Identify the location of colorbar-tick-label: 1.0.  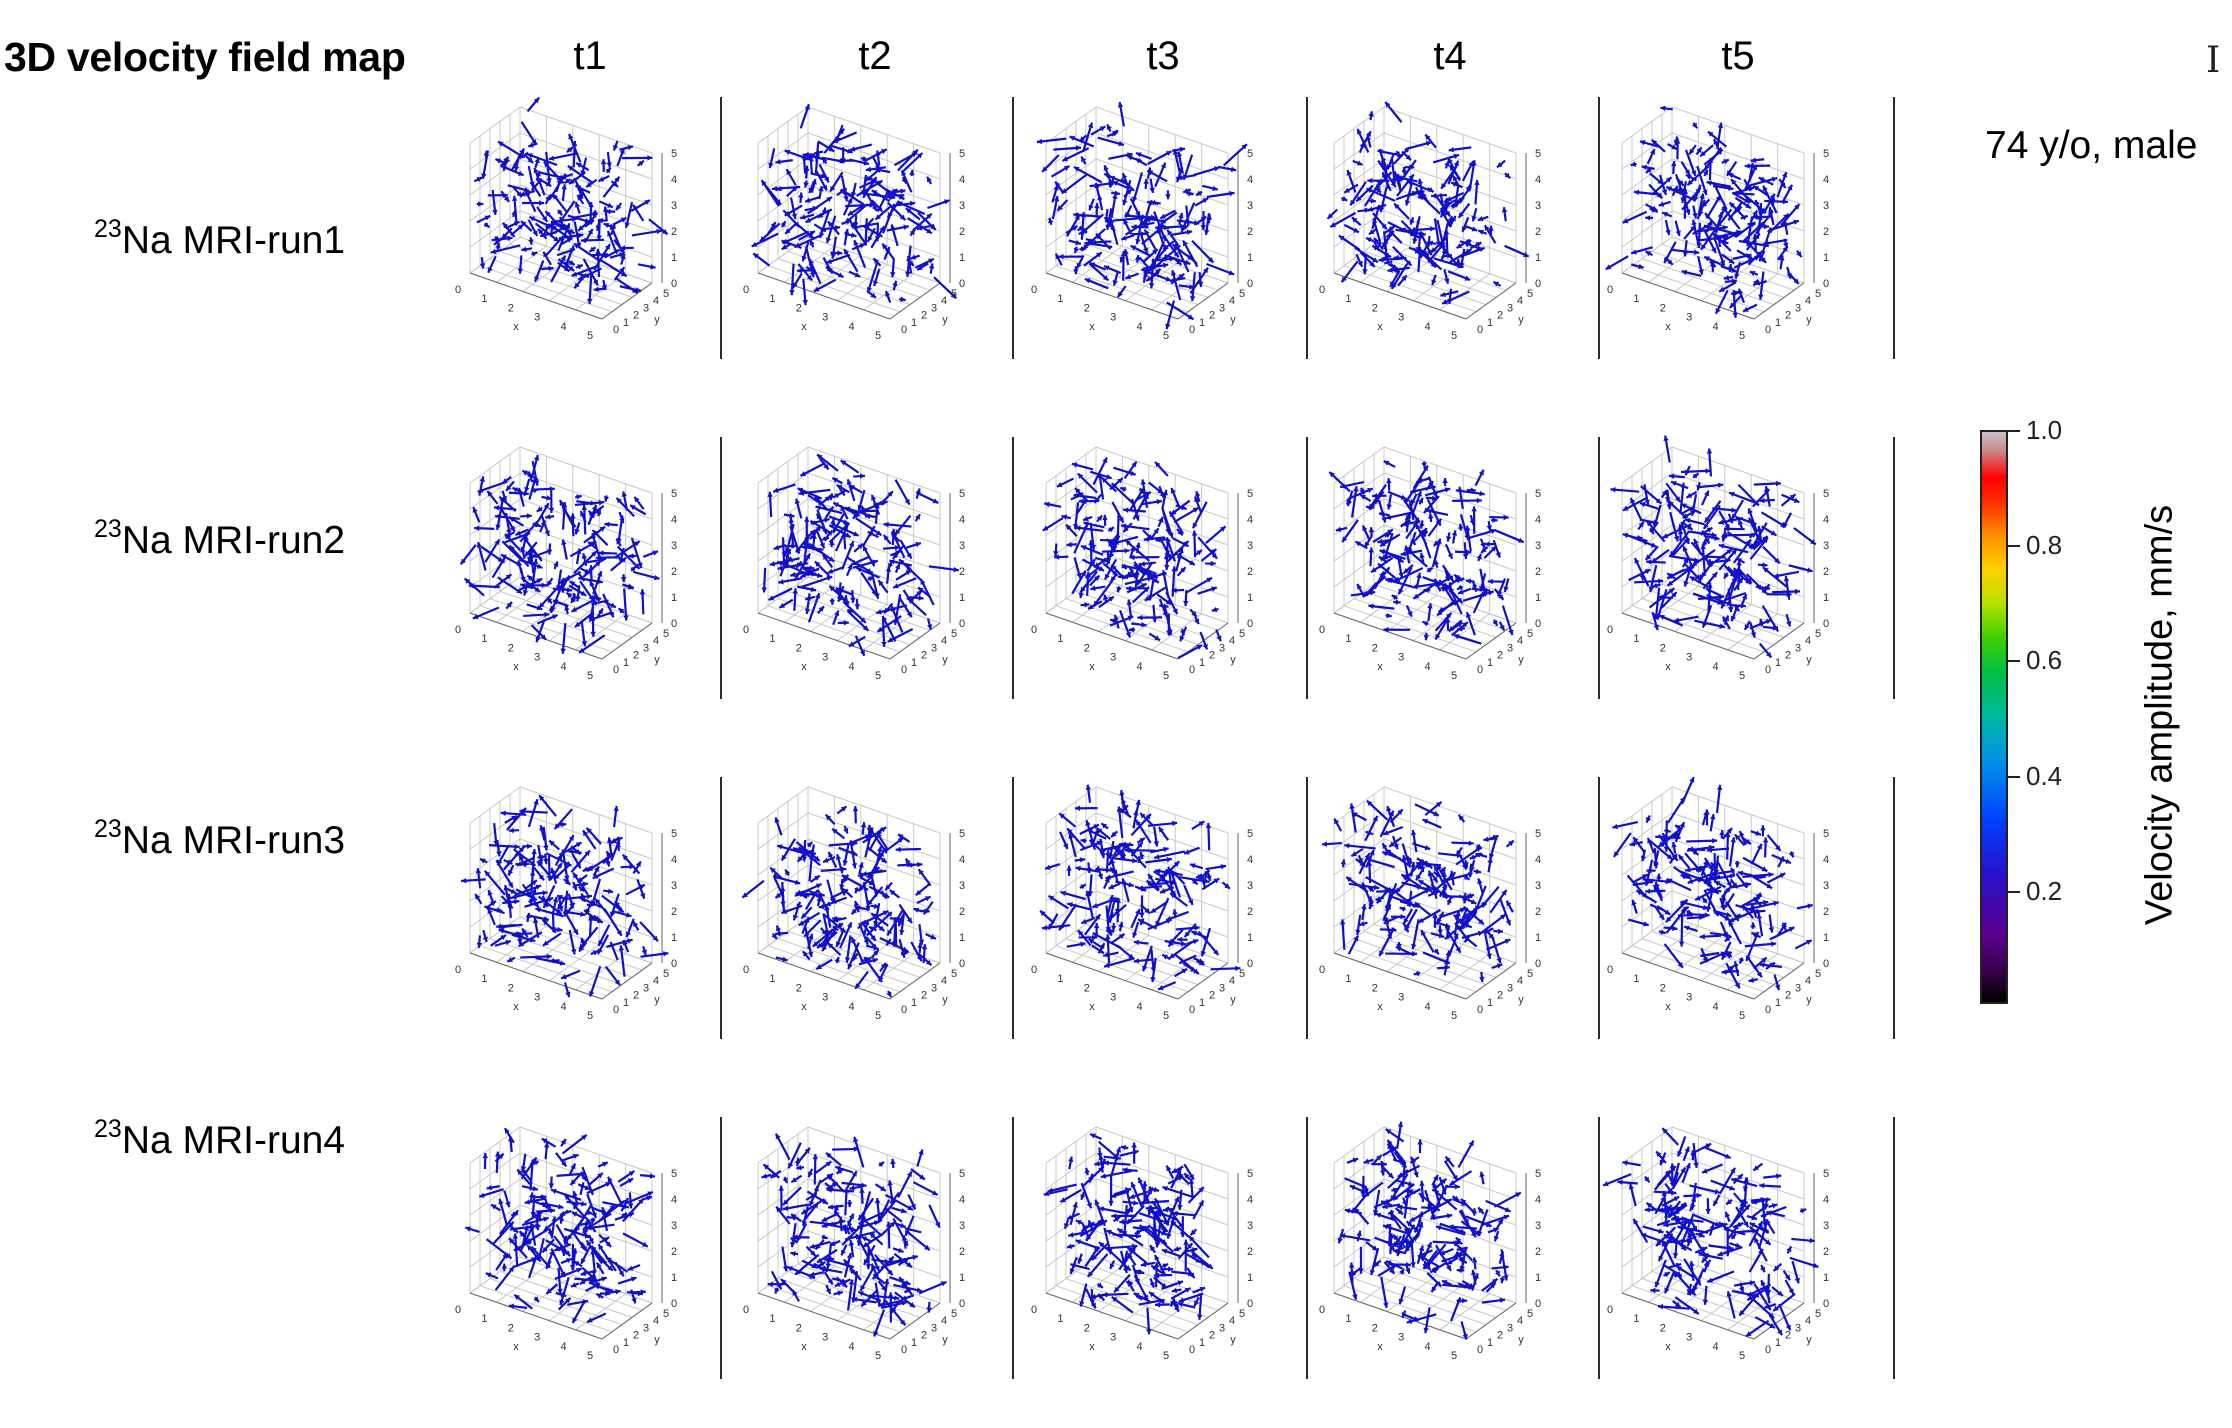
(2044, 430).